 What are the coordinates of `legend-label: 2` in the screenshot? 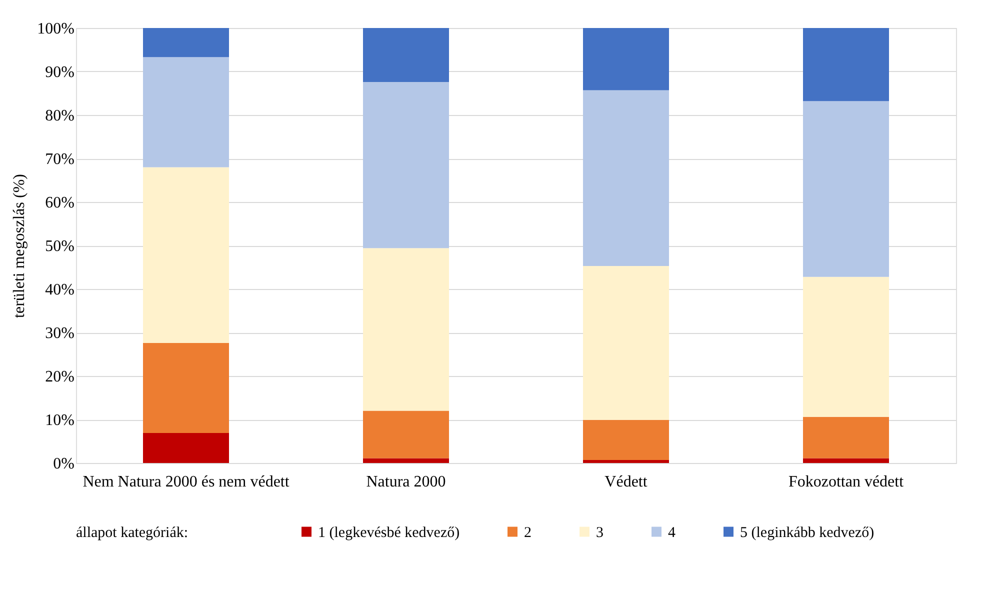 It's located at (528, 532).